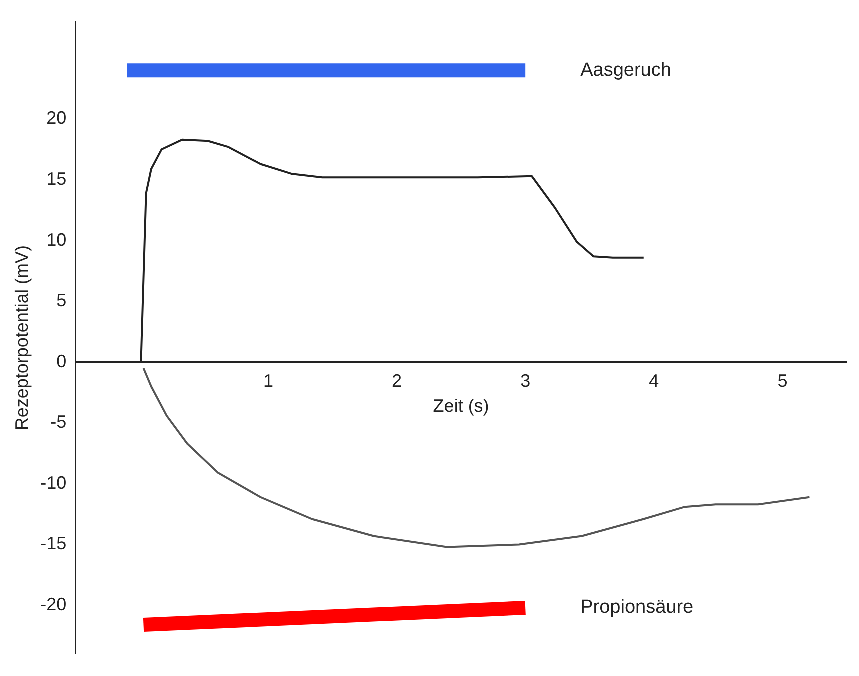 The width and height of the screenshot is (859, 676). What do you see at coordinates (783, 381) in the screenshot?
I see `x-tick-label: 5` at bounding box center [783, 381].